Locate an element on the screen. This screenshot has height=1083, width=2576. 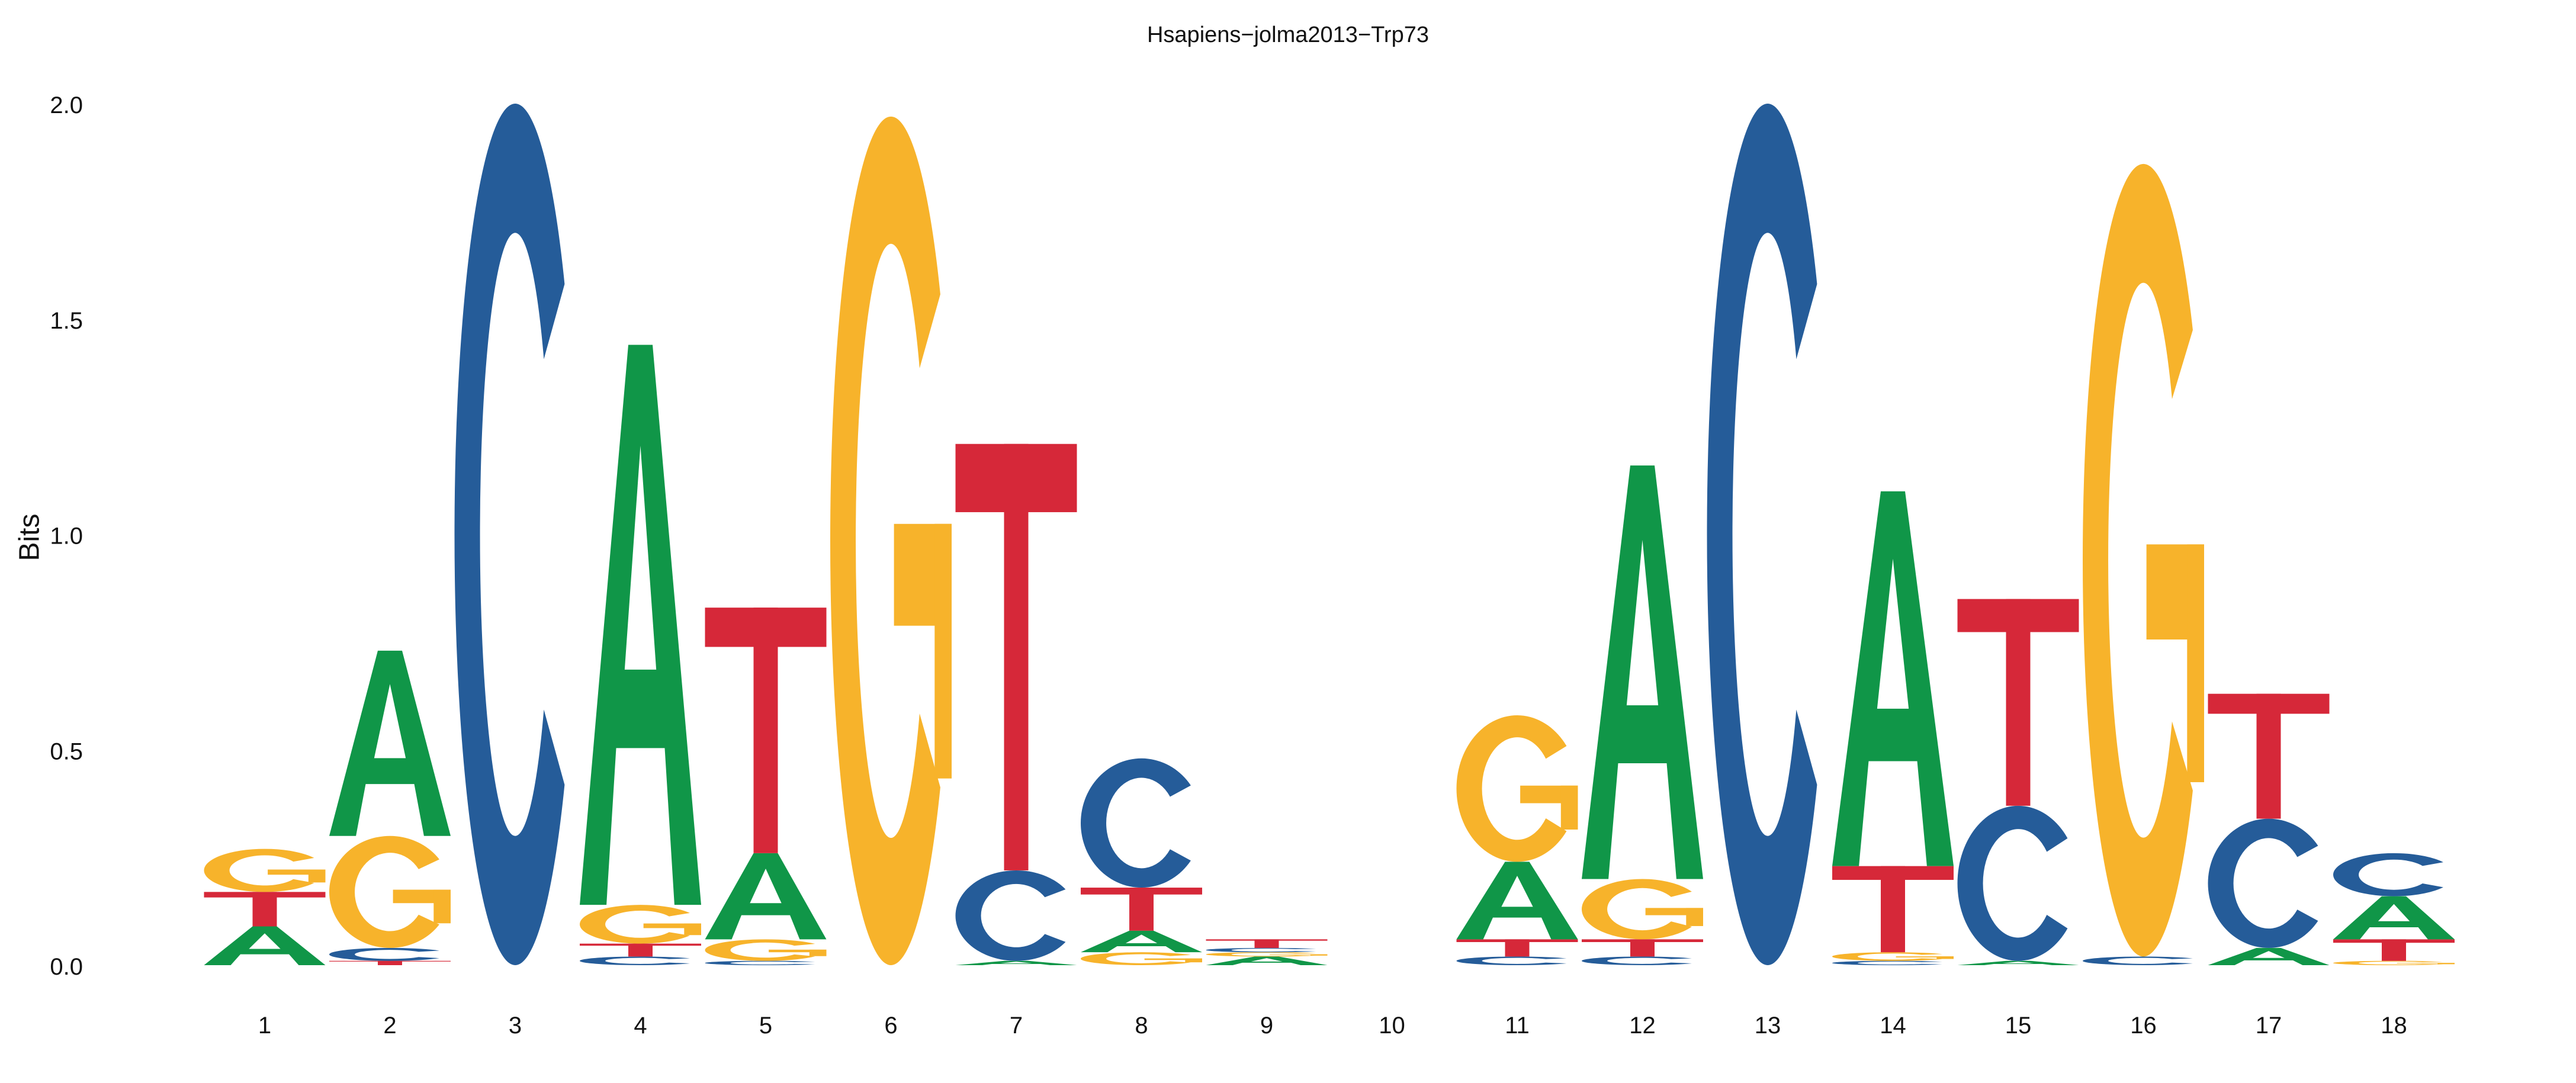
x-tick-label: 9 is located at coordinates (1266, 1026).